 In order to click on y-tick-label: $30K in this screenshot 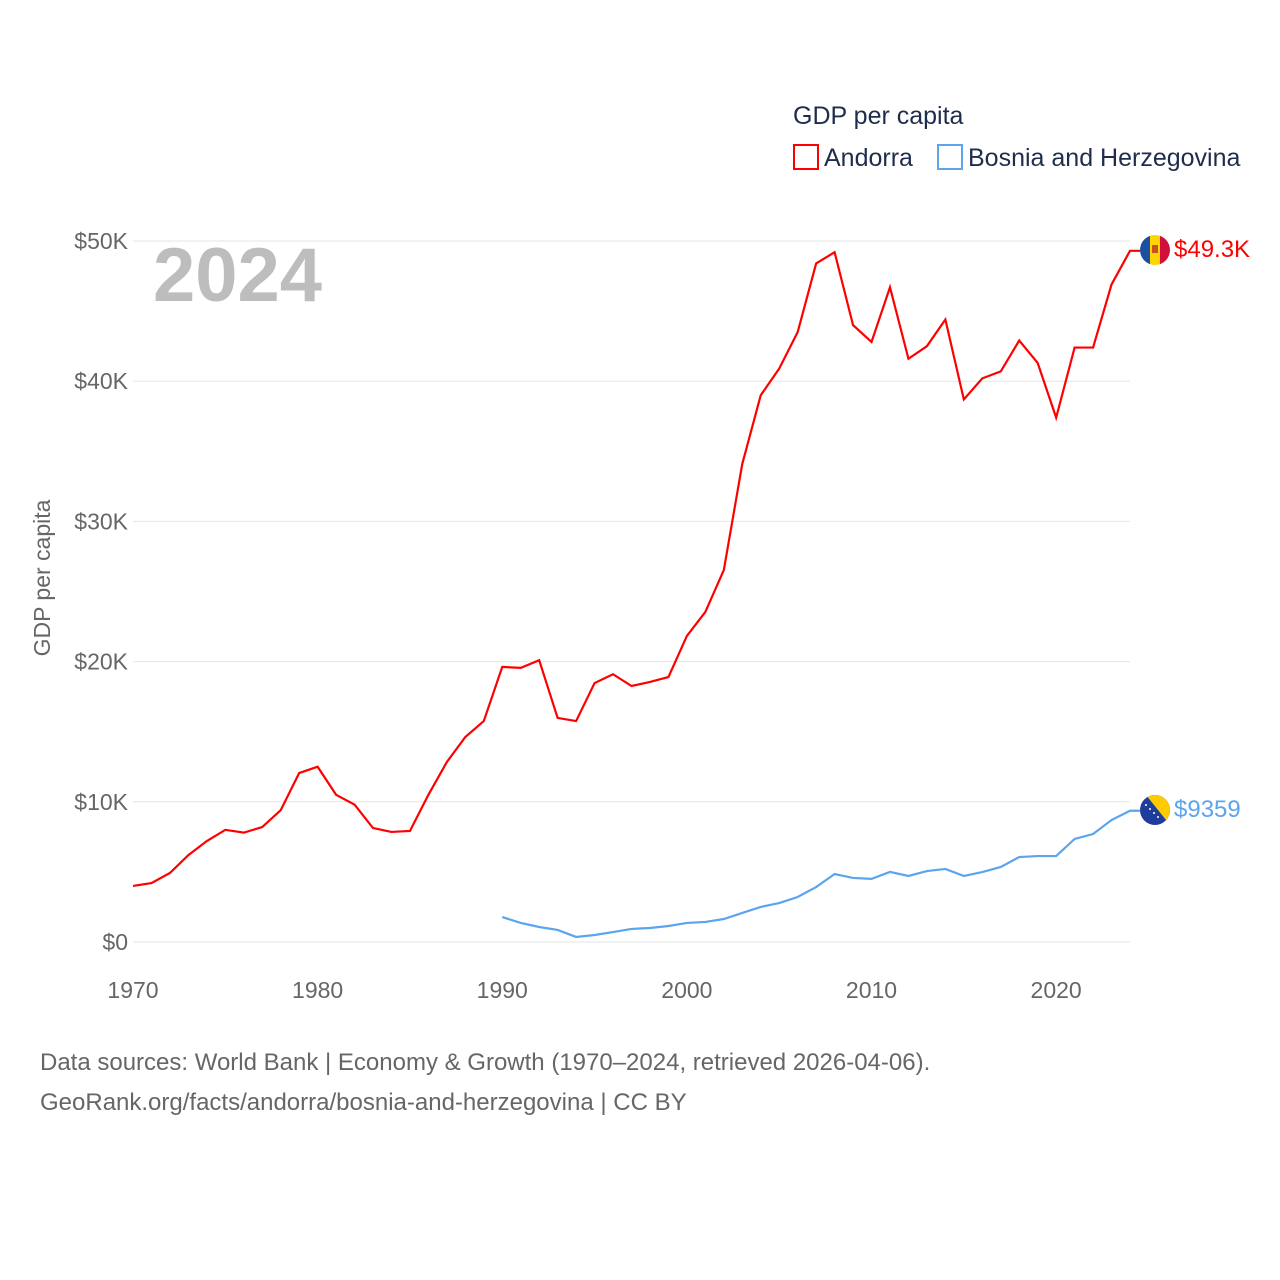, I will do `click(101, 521)`.